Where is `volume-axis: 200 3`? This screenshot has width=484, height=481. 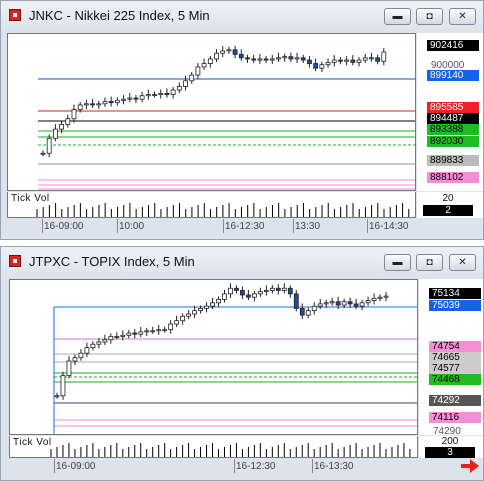 volume-axis: 200 3 is located at coordinates (451, 447).